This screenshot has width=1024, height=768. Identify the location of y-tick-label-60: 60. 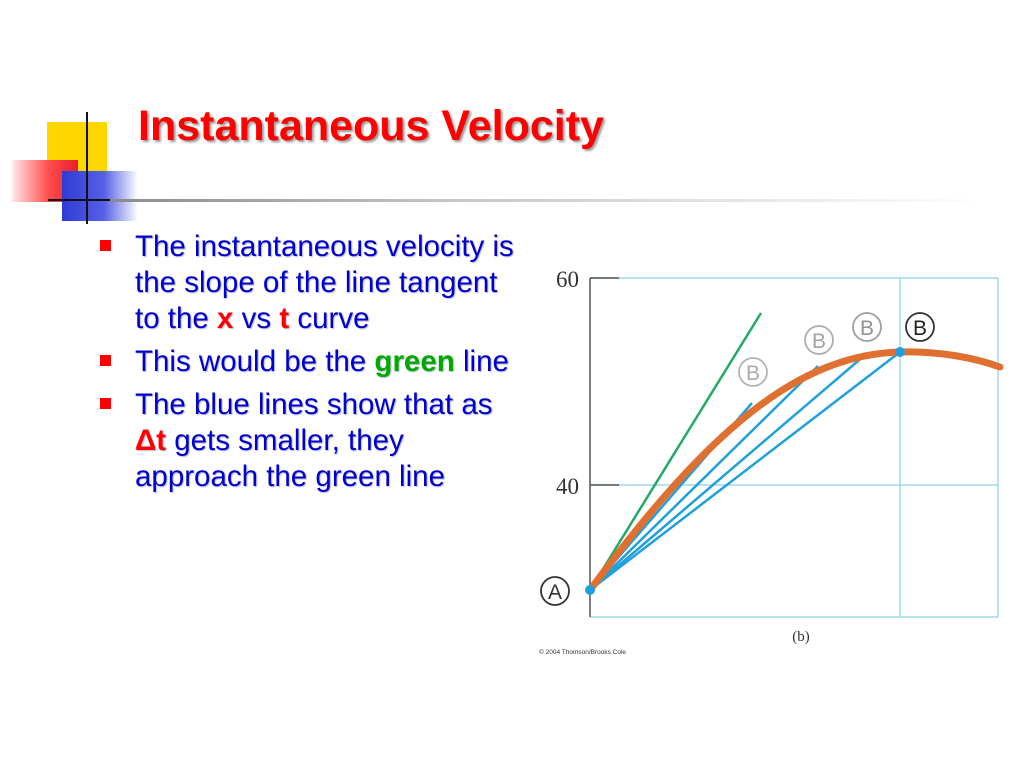
(567, 279).